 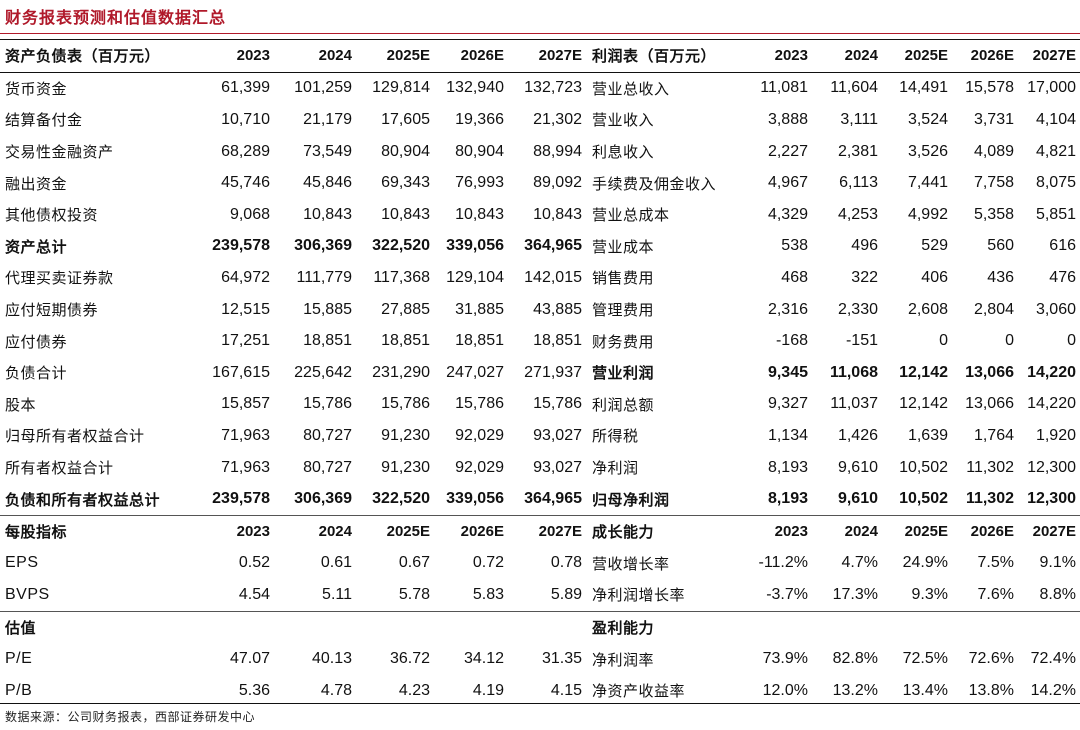 What do you see at coordinates (1055, 151) in the screenshot?
I see `table-cell: 4,821` at bounding box center [1055, 151].